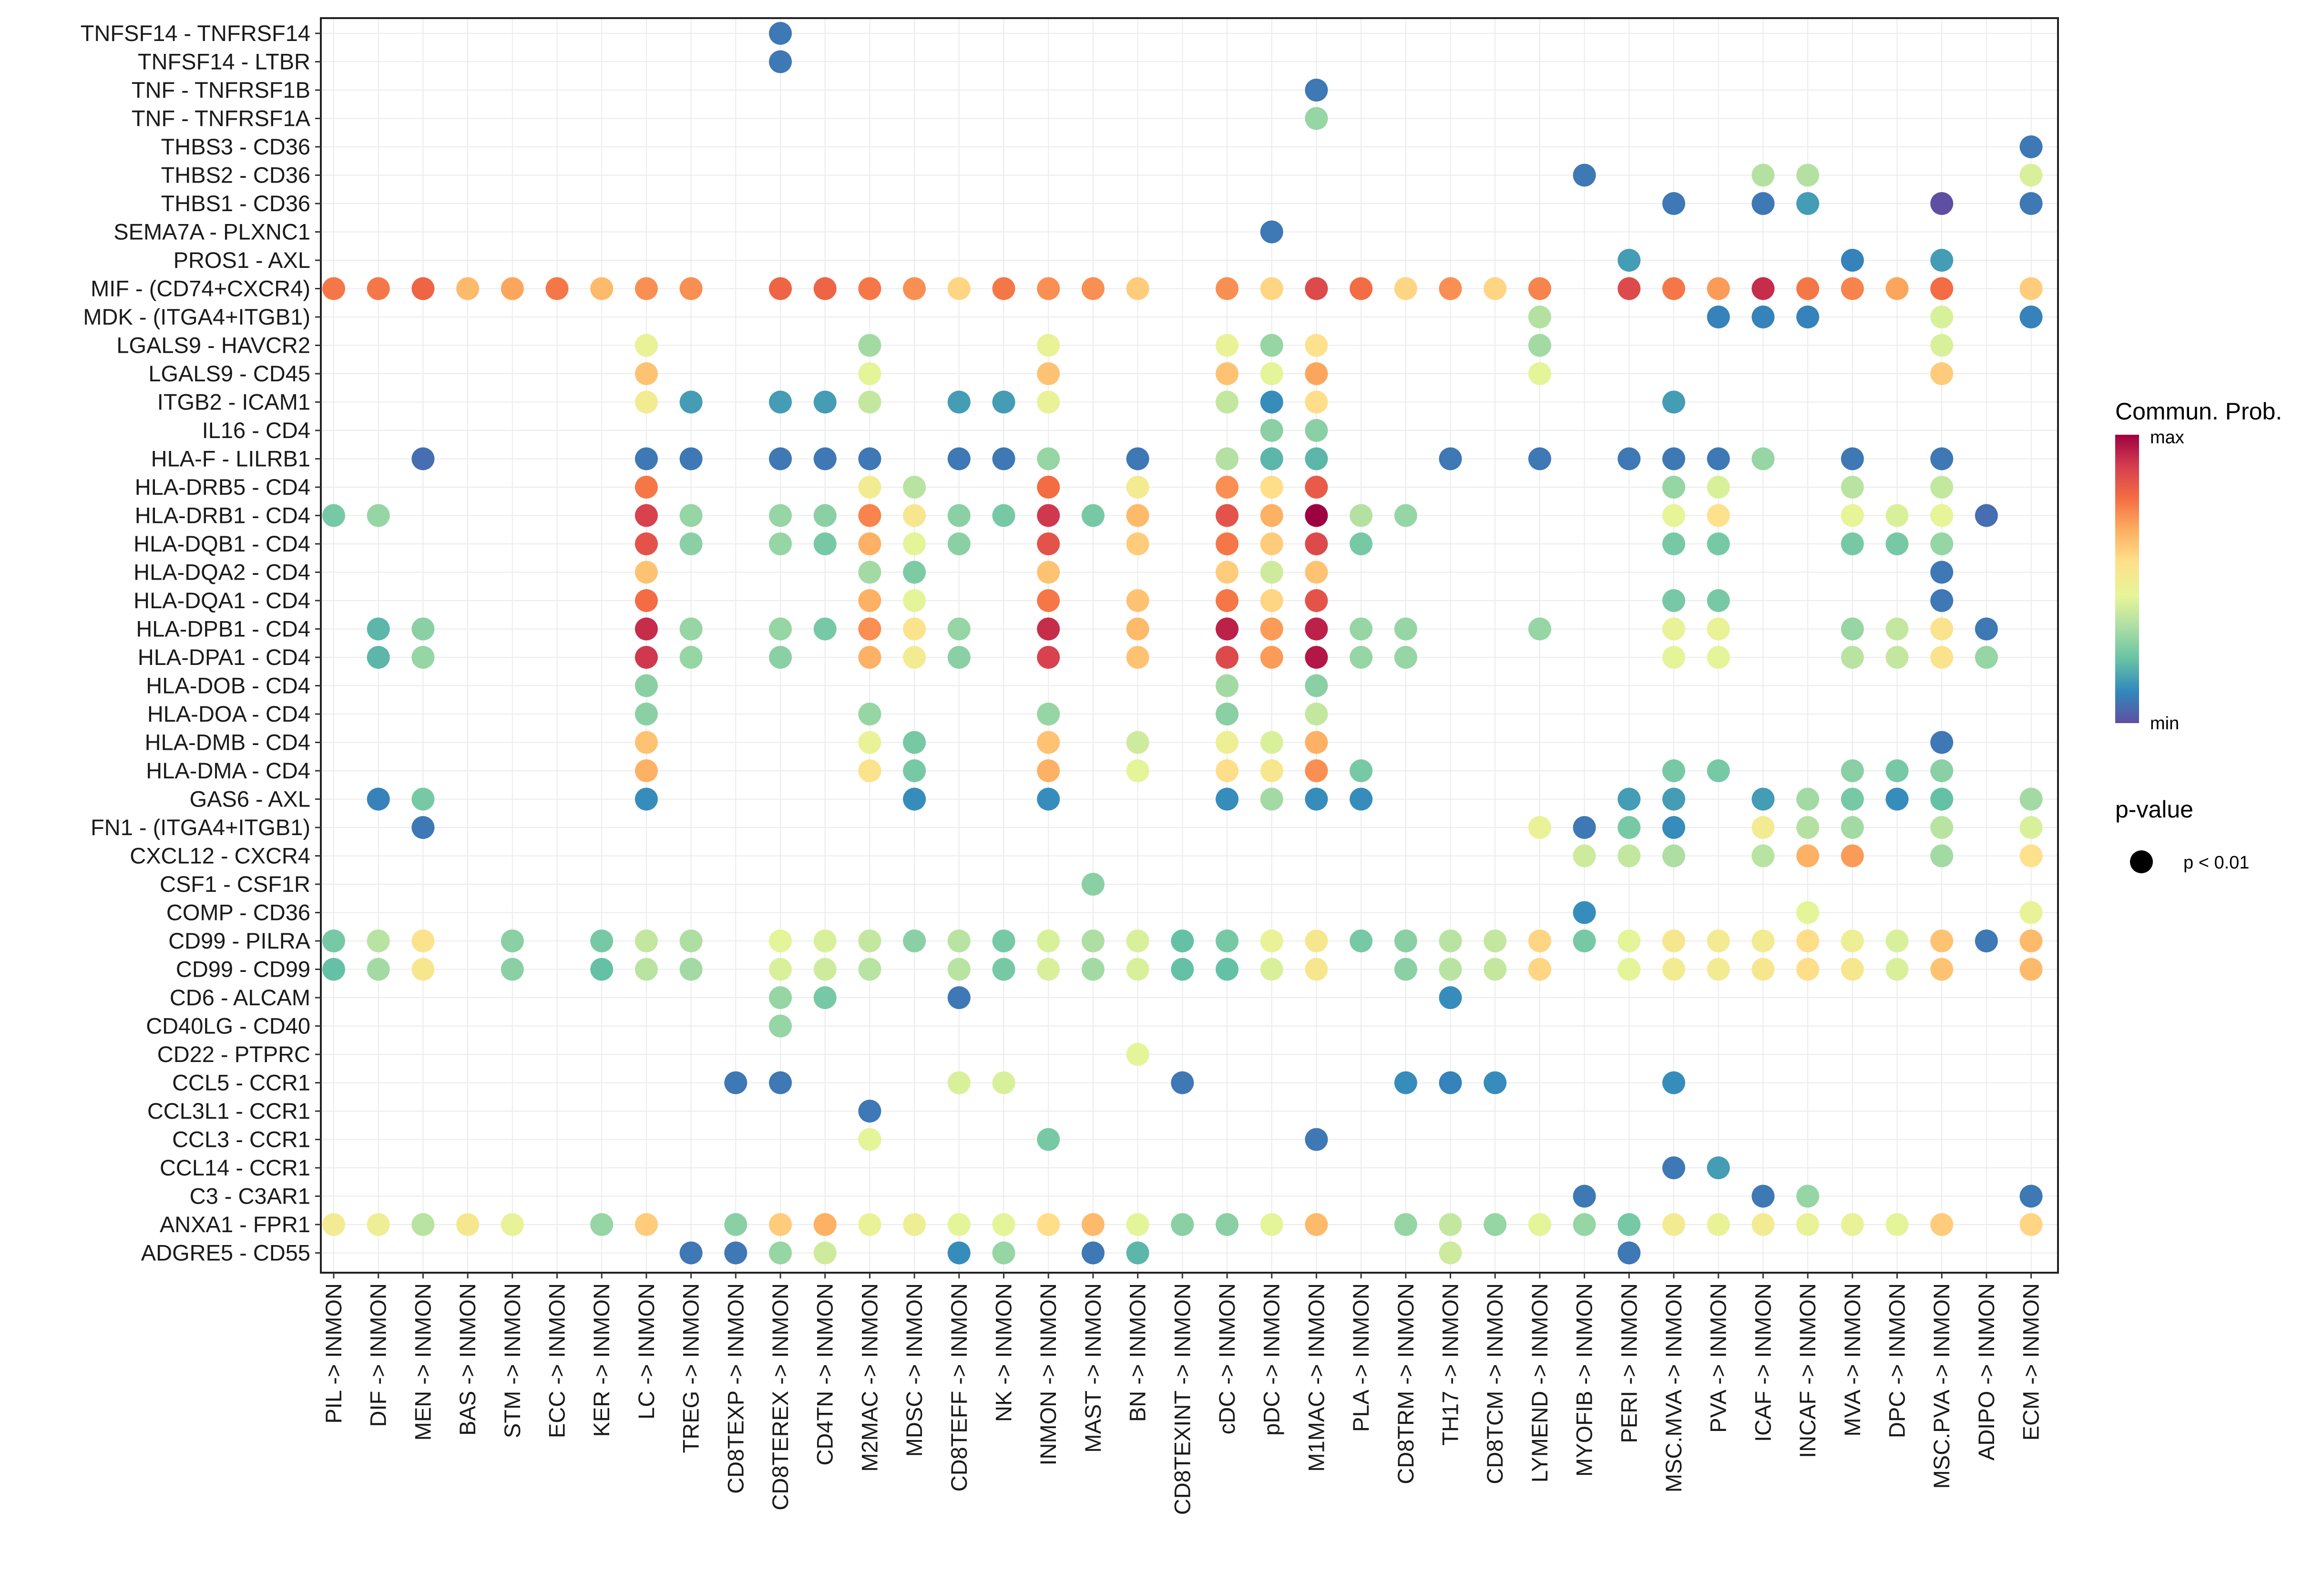 This screenshot has height=1573, width=2324. I want to click on x-tick-label: BAS -> INMON, so click(467, 1359).